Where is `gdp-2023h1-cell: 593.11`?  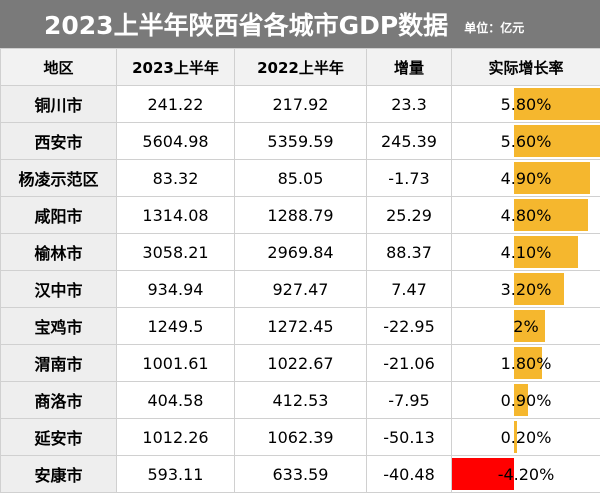 gdp-2023h1-cell: 593.11 is located at coordinates (175, 474).